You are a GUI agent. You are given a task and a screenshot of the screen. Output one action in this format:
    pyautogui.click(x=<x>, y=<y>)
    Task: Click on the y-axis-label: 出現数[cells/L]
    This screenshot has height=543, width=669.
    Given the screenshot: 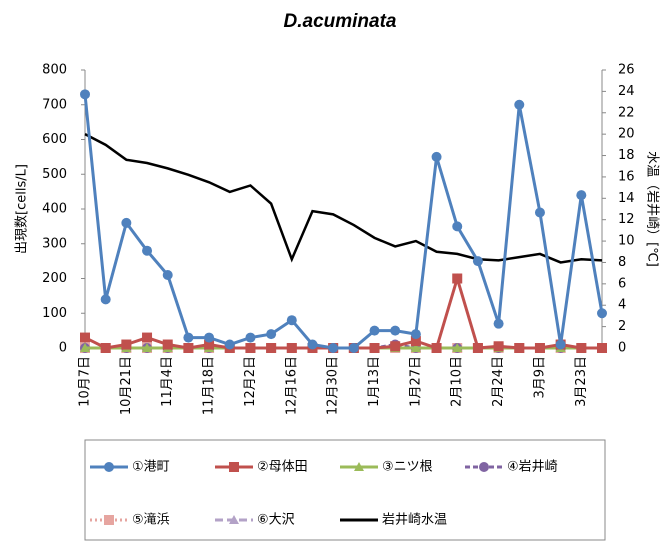 What is the action you would take?
    pyautogui.click(x=22, y=209)
    